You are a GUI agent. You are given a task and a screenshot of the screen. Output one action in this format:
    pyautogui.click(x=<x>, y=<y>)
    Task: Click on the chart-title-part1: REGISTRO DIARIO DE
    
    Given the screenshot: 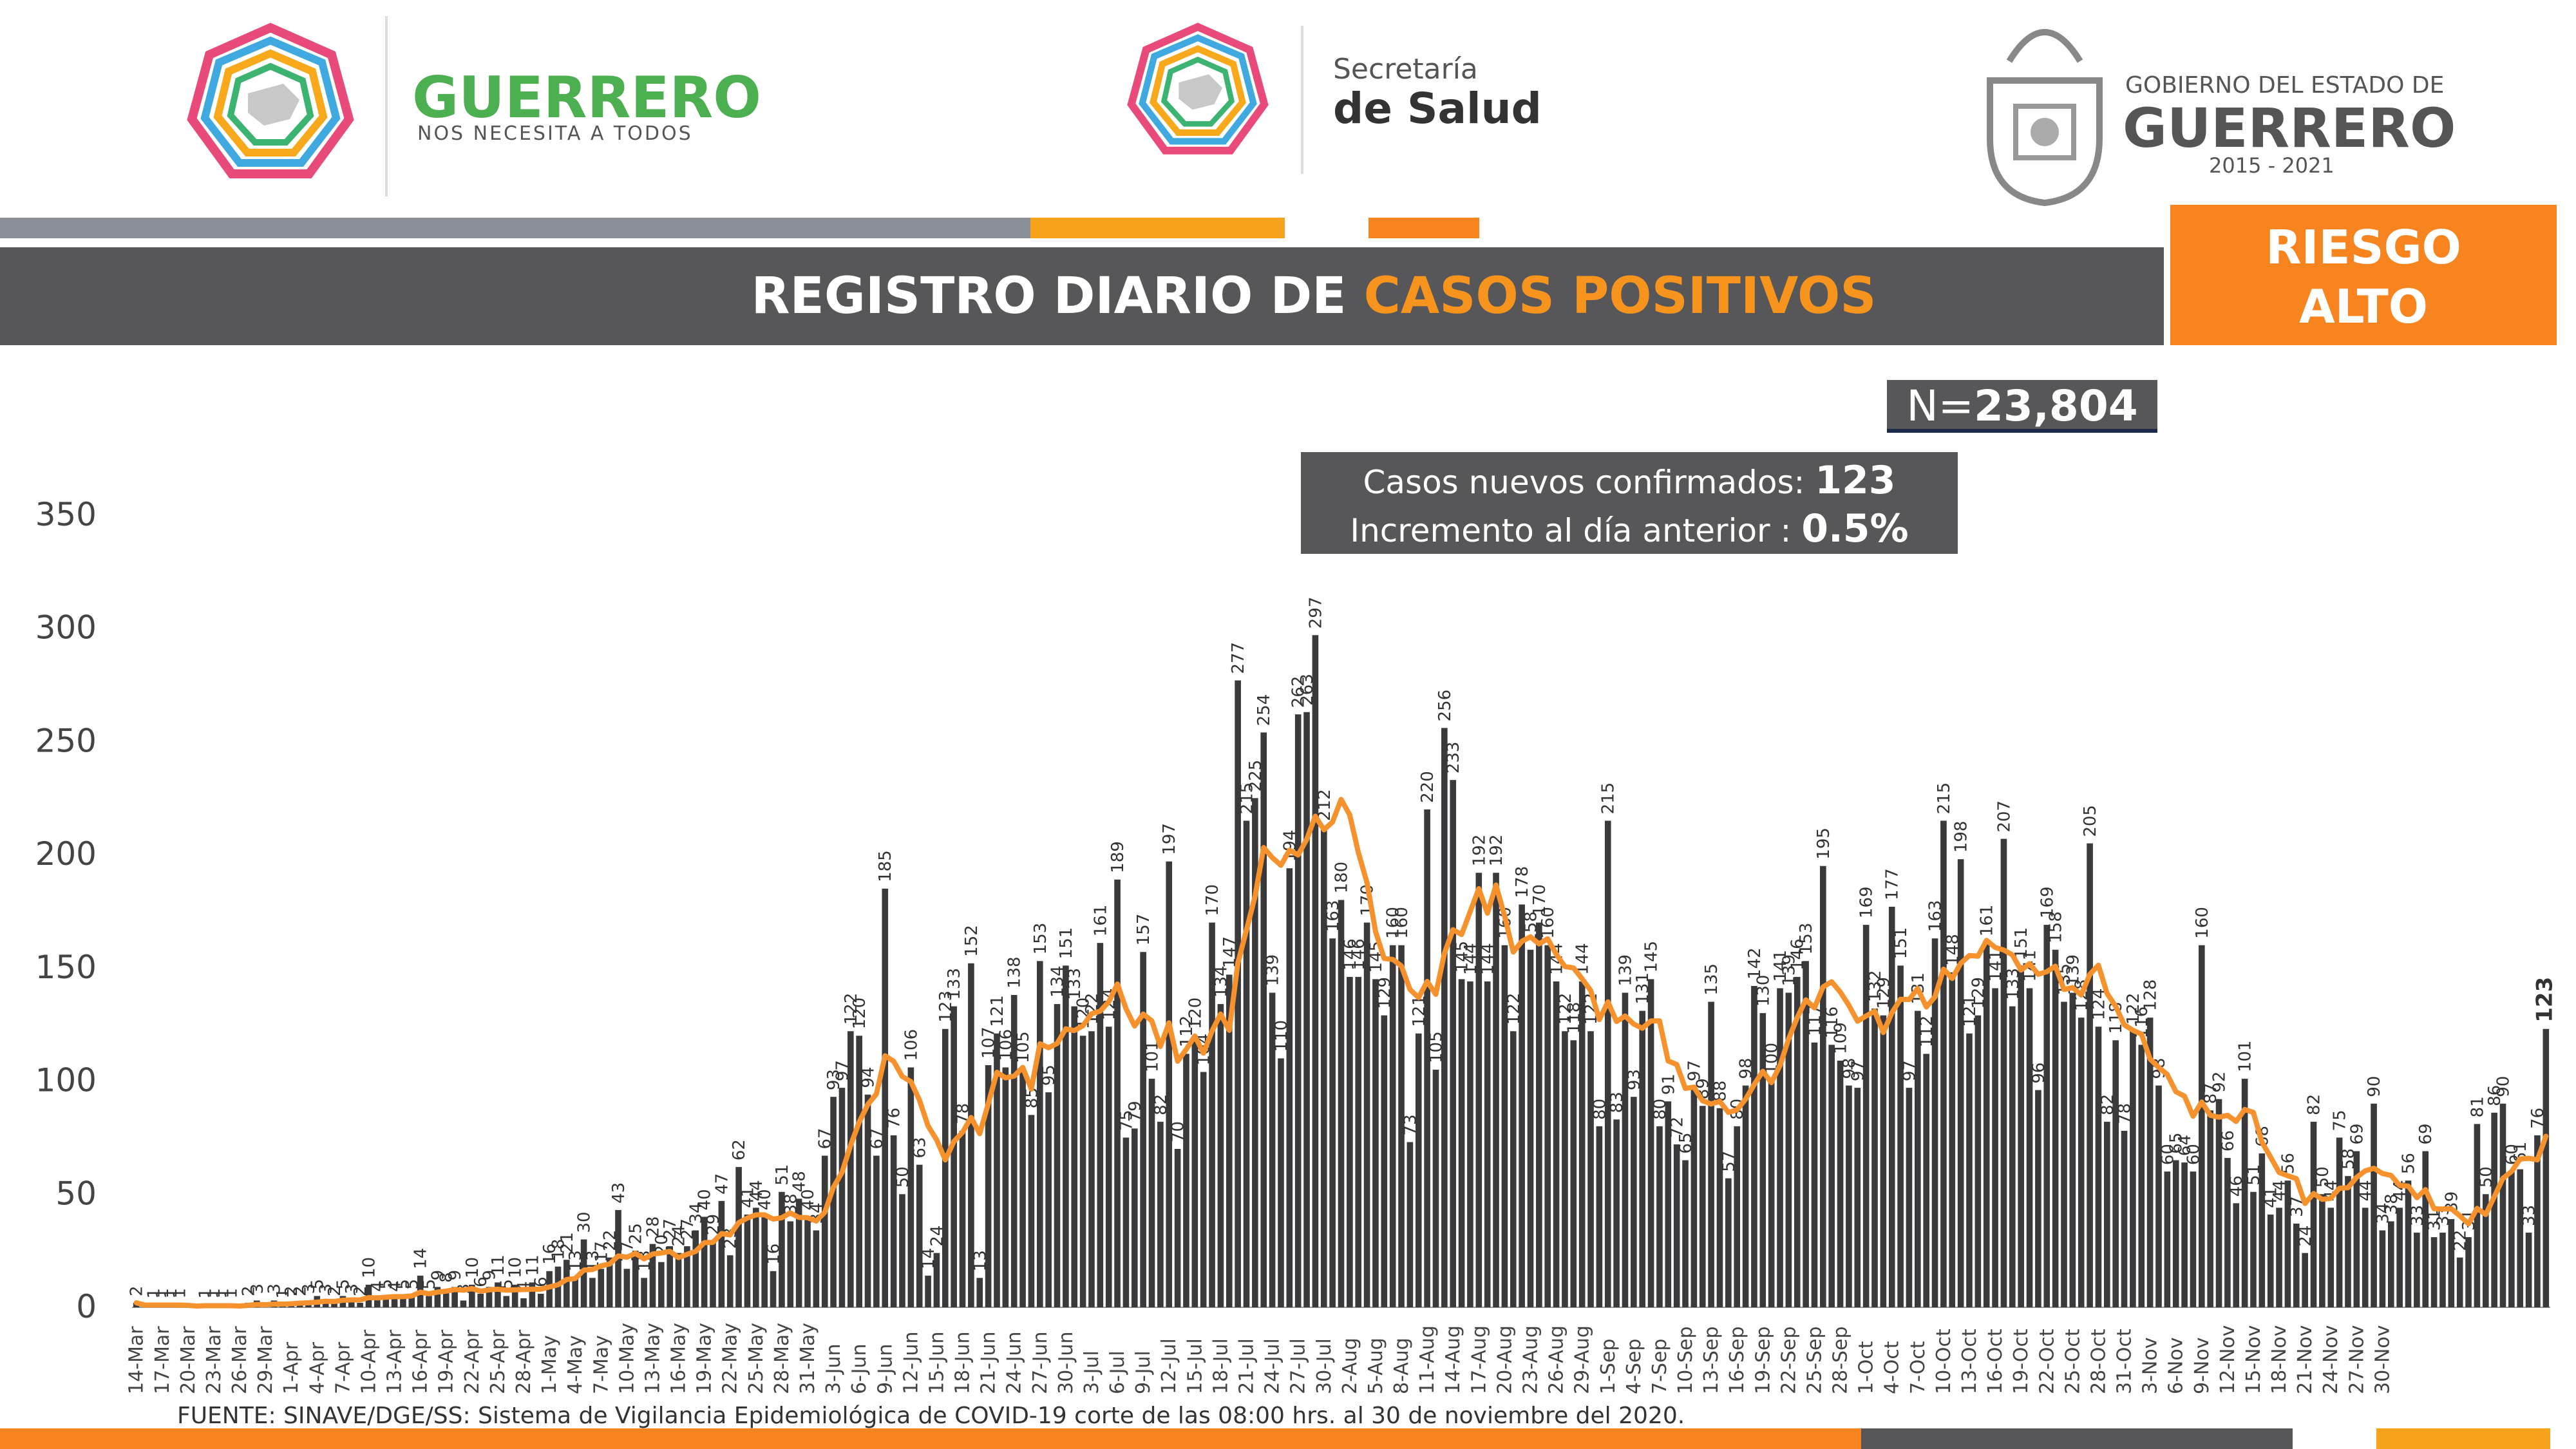 What is the action you would take?
    pyautogui.click(x=1058, y=296)
    